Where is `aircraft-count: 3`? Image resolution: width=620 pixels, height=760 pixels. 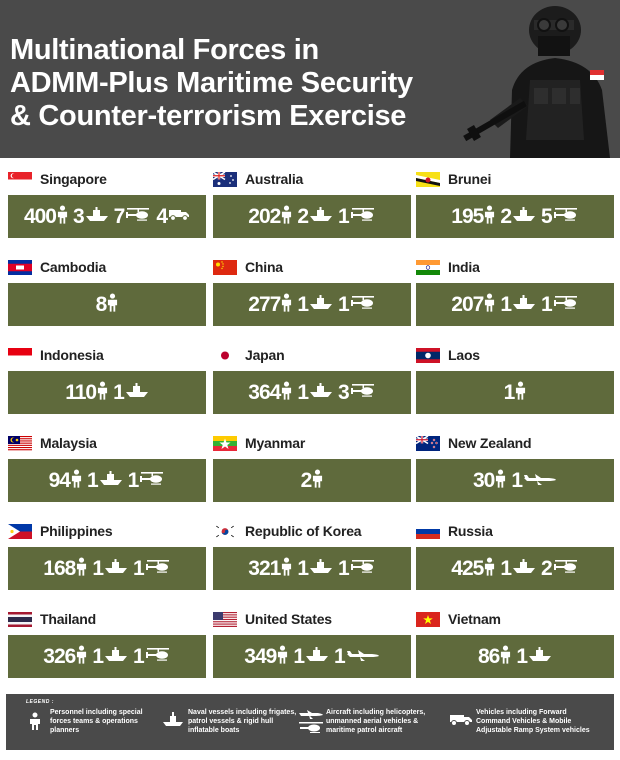 aircraft-count: 3 is located at coordinates (344, 392).